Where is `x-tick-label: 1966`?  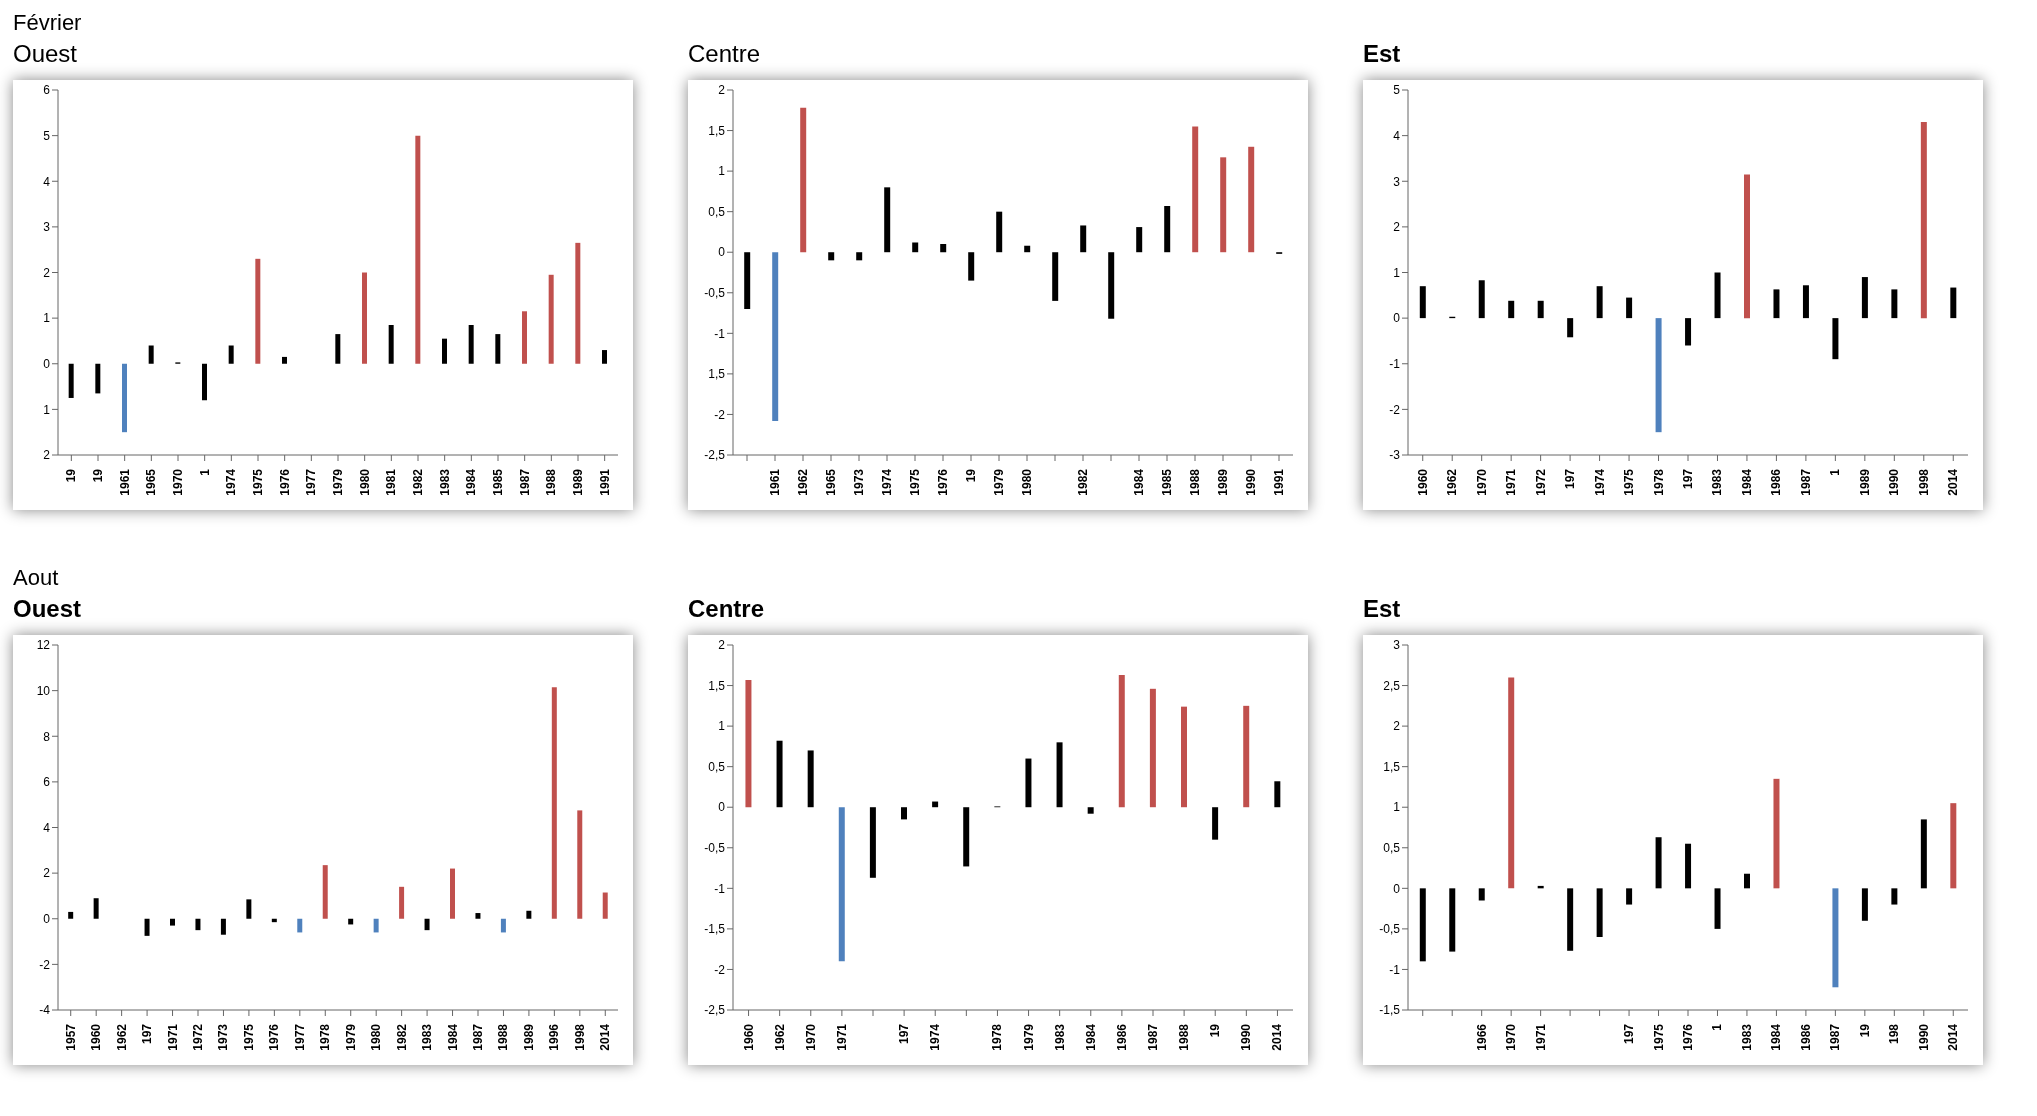 x-tick-label: 1966 is located at coordinates (1481, 1037).